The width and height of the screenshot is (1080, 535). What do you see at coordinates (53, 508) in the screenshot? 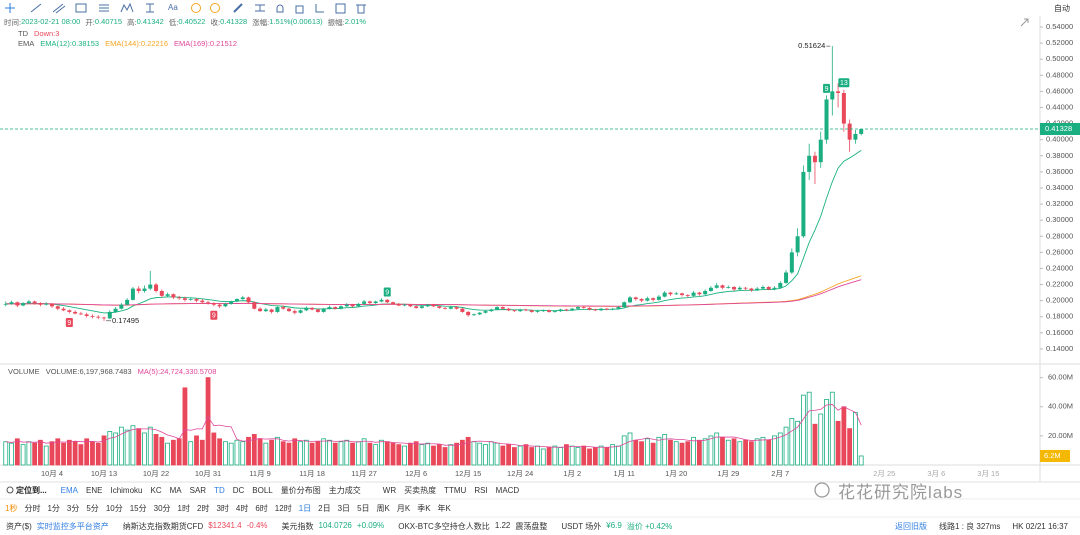
I see `interval: 1分` at bounding box center [53, 508].